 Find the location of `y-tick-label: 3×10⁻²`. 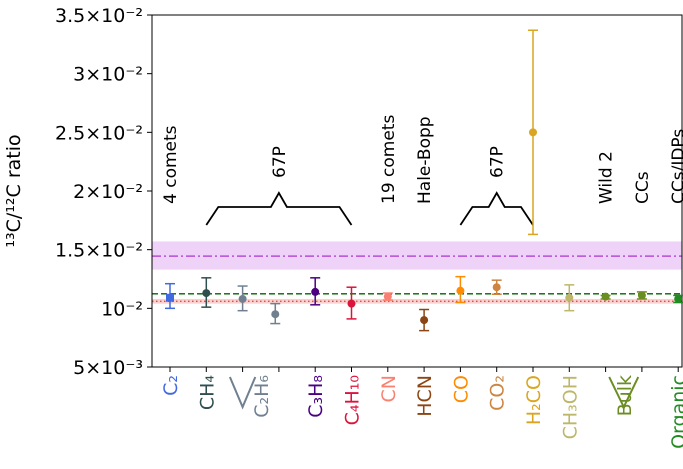

y-tick-label: 3×10⁻² is located at coordinates (108, 75).